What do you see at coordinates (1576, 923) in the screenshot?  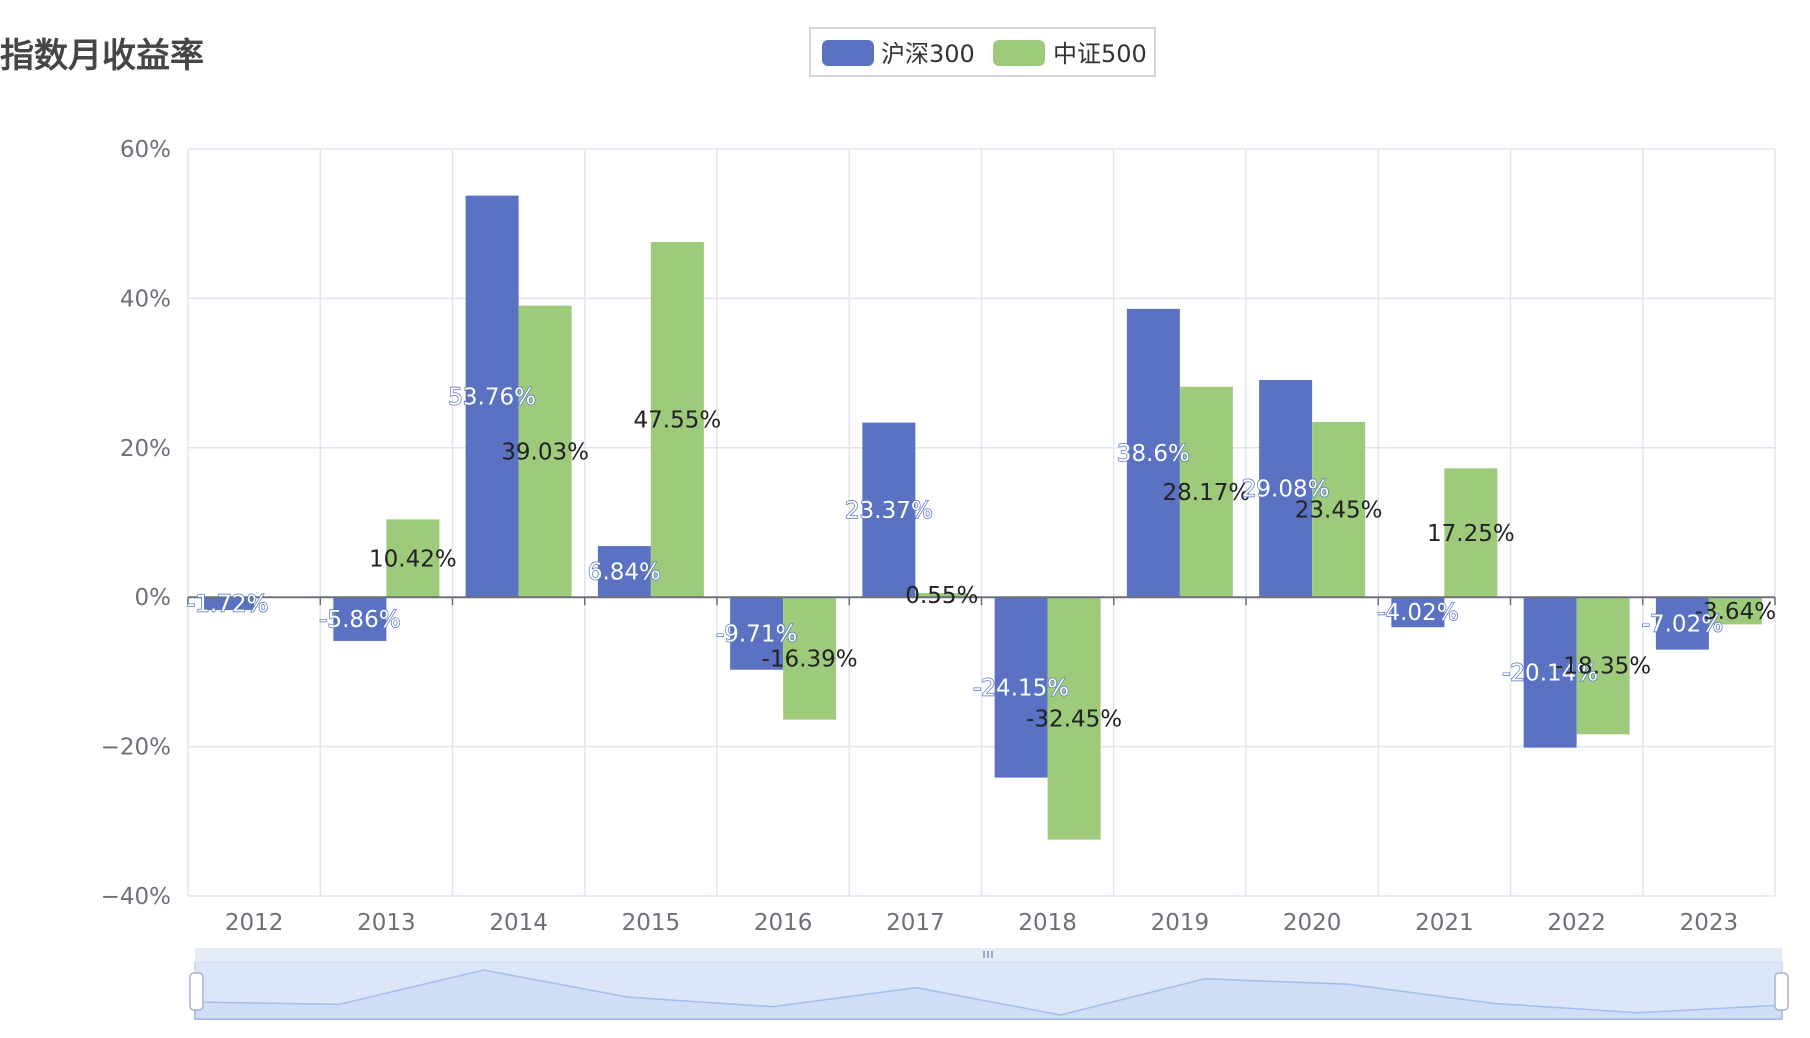 I see `x-tick-label: 2022` at bounding box center [1576, 923].